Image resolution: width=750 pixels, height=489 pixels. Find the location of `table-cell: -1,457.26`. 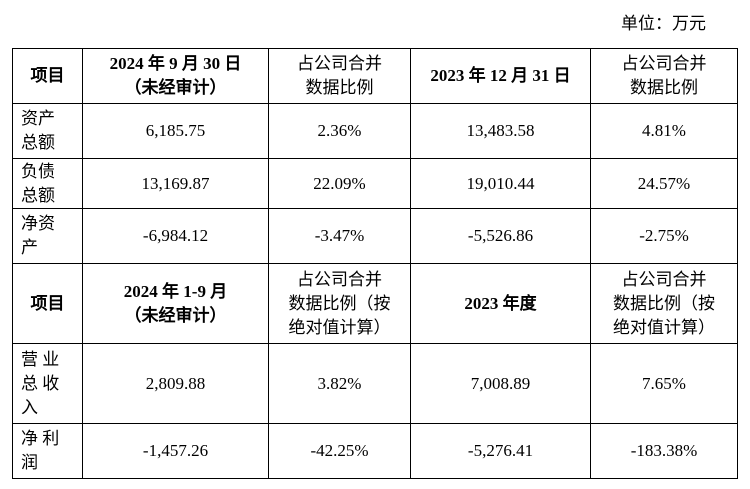

table-cell: -1,457.26 is located at coordinates (175, 451).